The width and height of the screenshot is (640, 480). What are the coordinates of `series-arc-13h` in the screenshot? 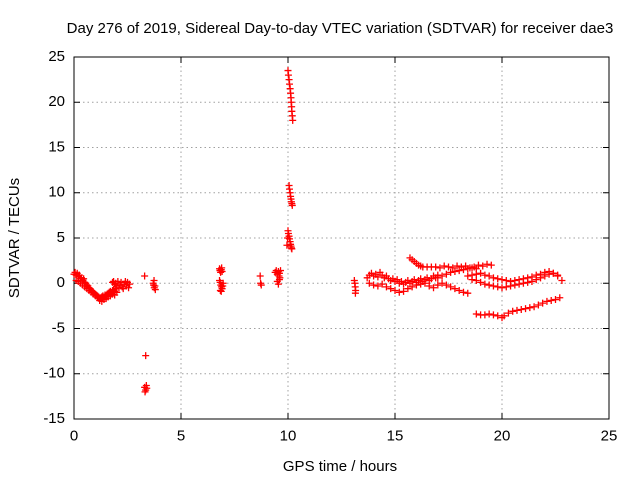 It's located at (355, 287).